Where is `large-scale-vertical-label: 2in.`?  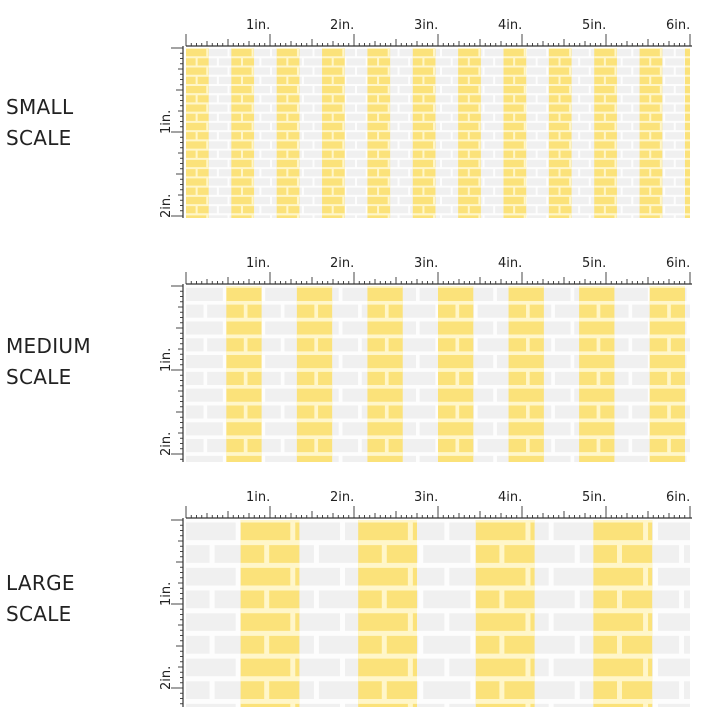
large-scale-vertical-label: 2in. is located at coordinates (166, 678).